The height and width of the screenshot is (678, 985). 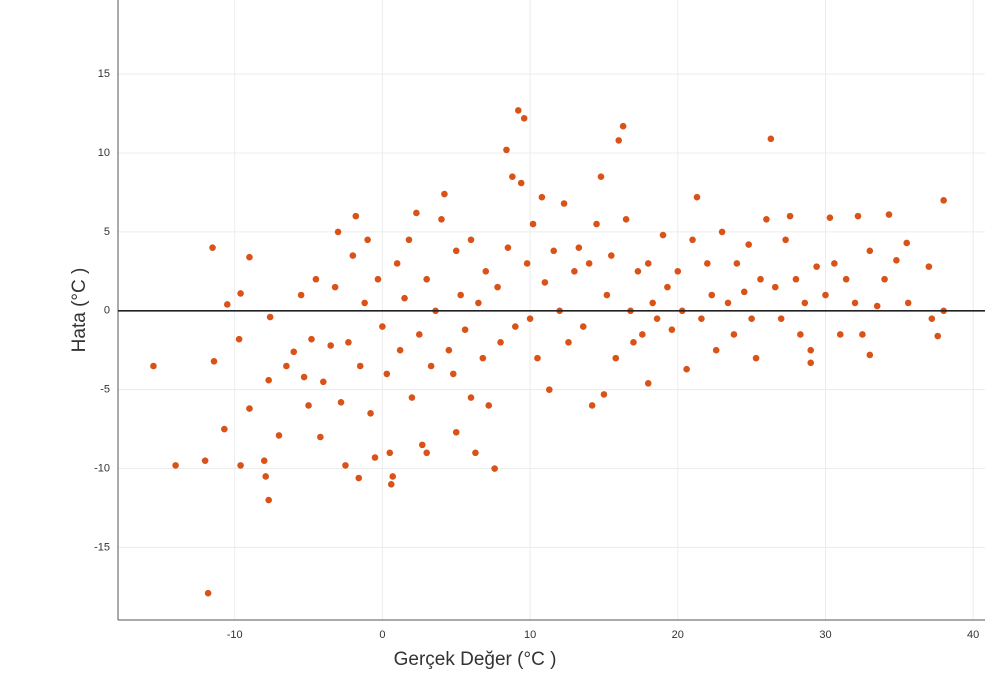 I want to click on x-tick-label: 0, so click(x=382, y=635).